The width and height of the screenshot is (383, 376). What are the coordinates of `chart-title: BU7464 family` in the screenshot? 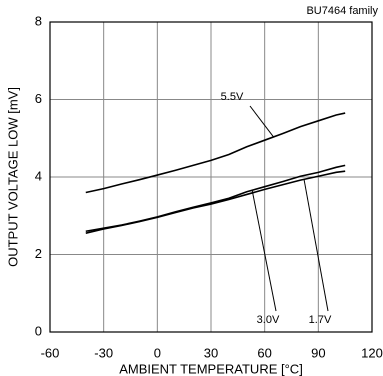 It's located at (342, 11).